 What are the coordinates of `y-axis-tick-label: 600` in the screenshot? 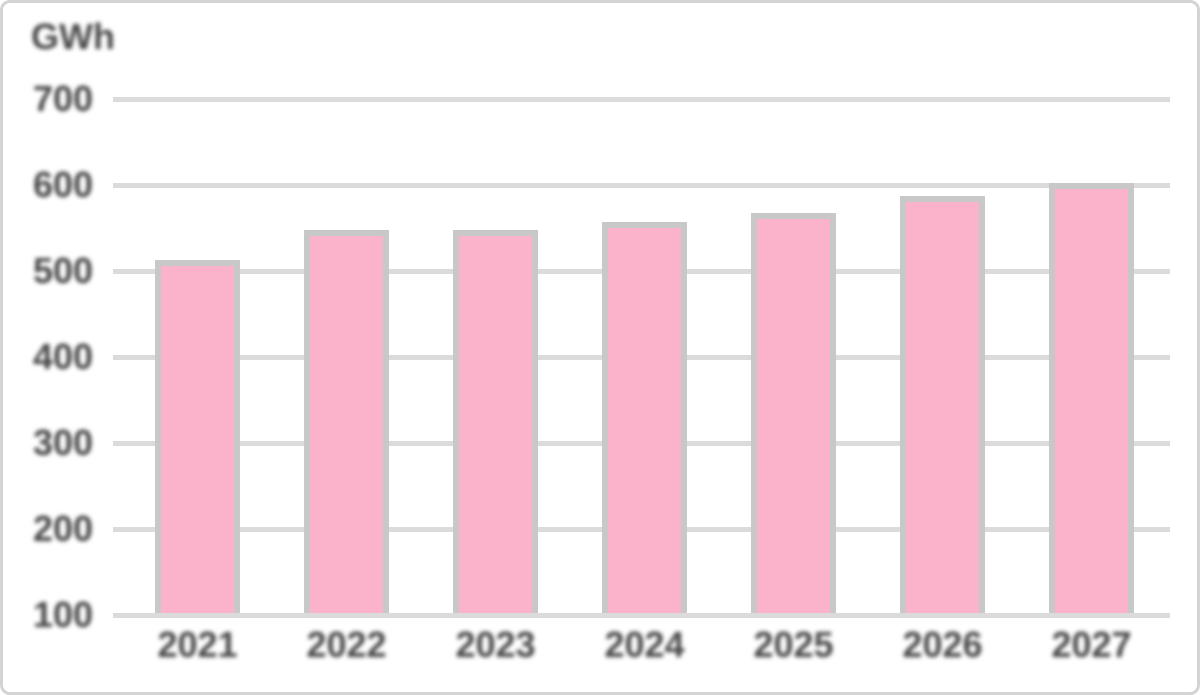 It's located at (63, 184).